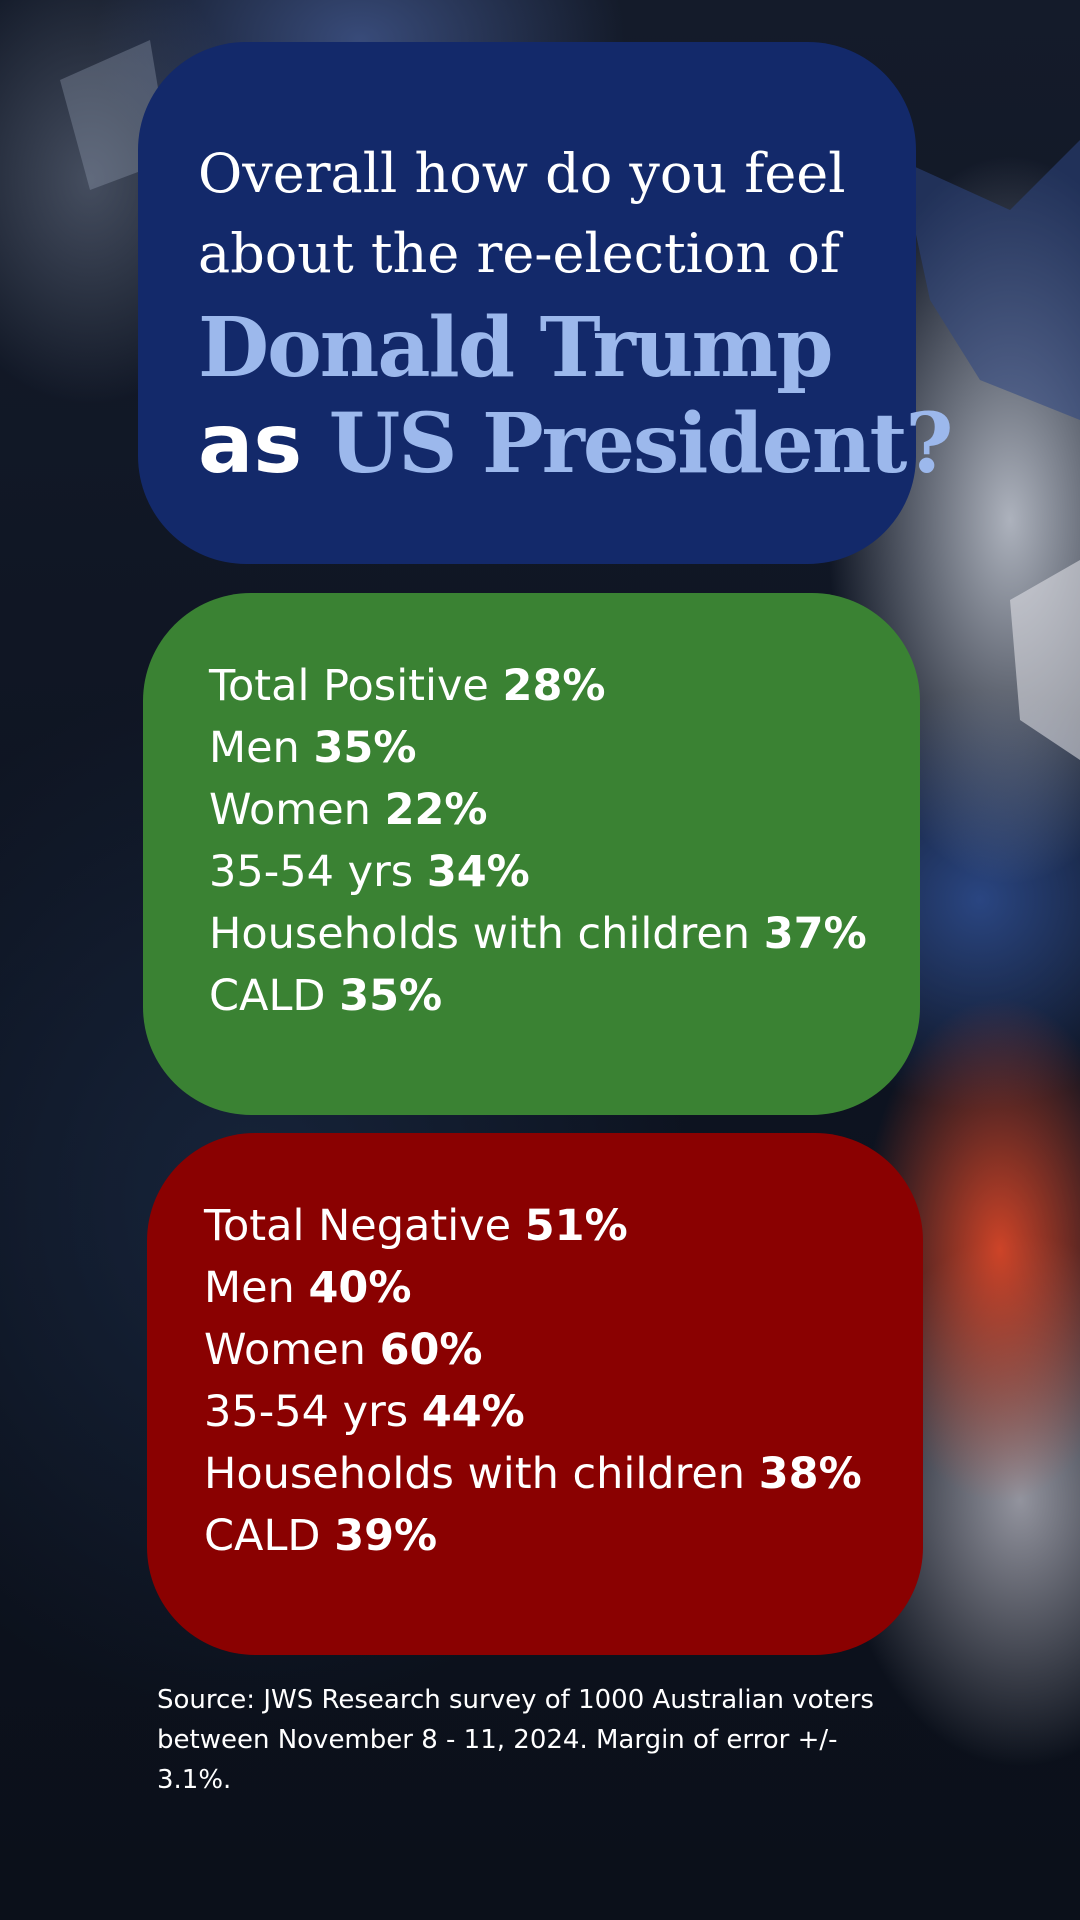 Image resolution: width=1080 pixels, height=1920 pixels. Describe the element at coordinates (553, 1412) in the screenshot. I see `negative-row-35-54: 35-54 yrs 44%` at that location.